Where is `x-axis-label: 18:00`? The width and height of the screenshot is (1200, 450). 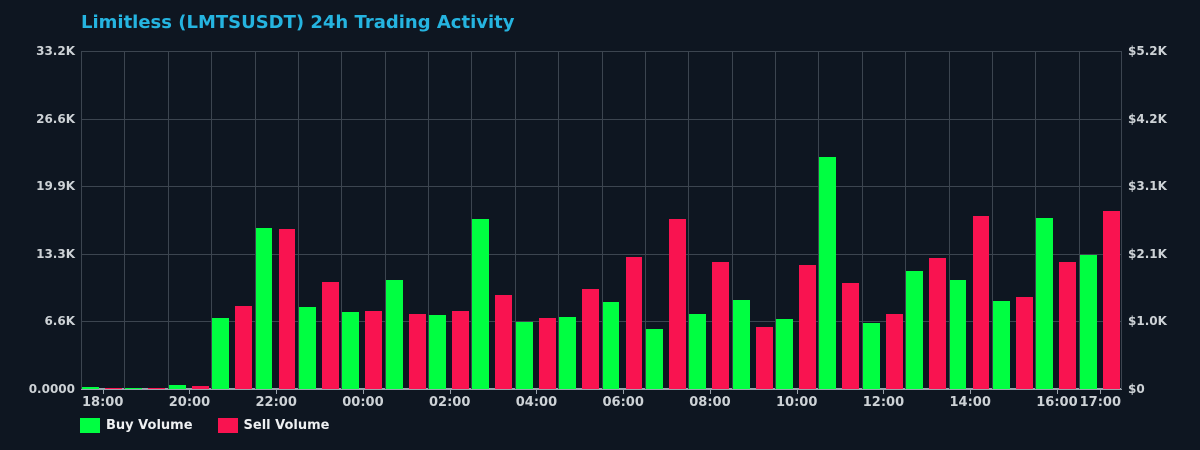
x-axis-label: 18:00 is located at coordinates (102, 402).